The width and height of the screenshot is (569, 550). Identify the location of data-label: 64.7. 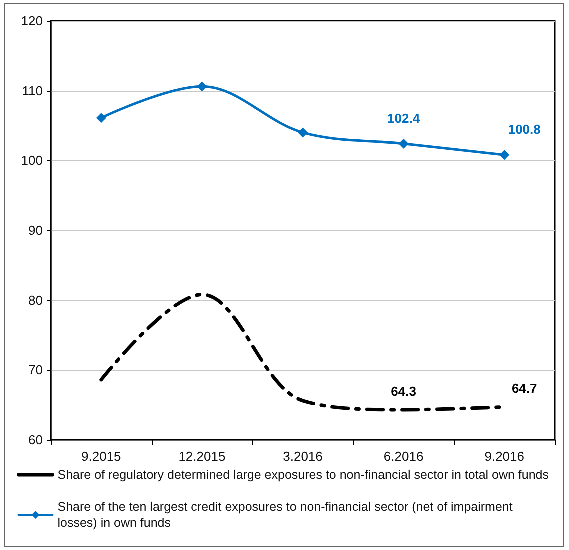
(525, 388).